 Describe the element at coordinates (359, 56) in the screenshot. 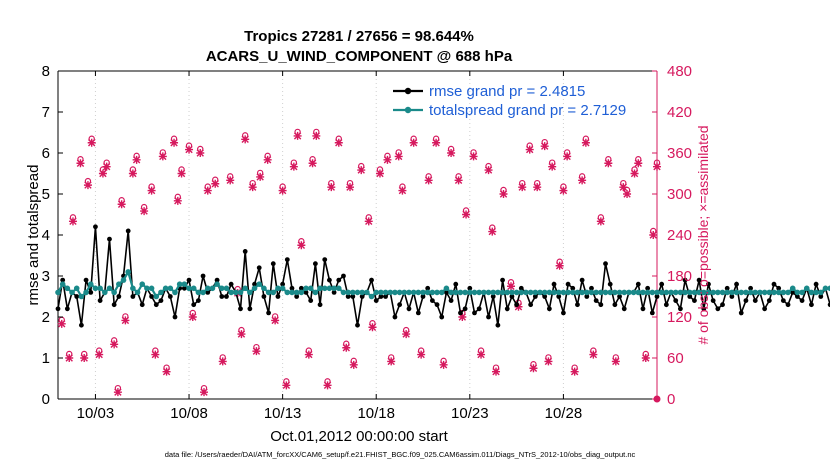

I see `chart-subtitle: ACARS_U_WIND_COMPONENT @ 688 hPa` at that location.